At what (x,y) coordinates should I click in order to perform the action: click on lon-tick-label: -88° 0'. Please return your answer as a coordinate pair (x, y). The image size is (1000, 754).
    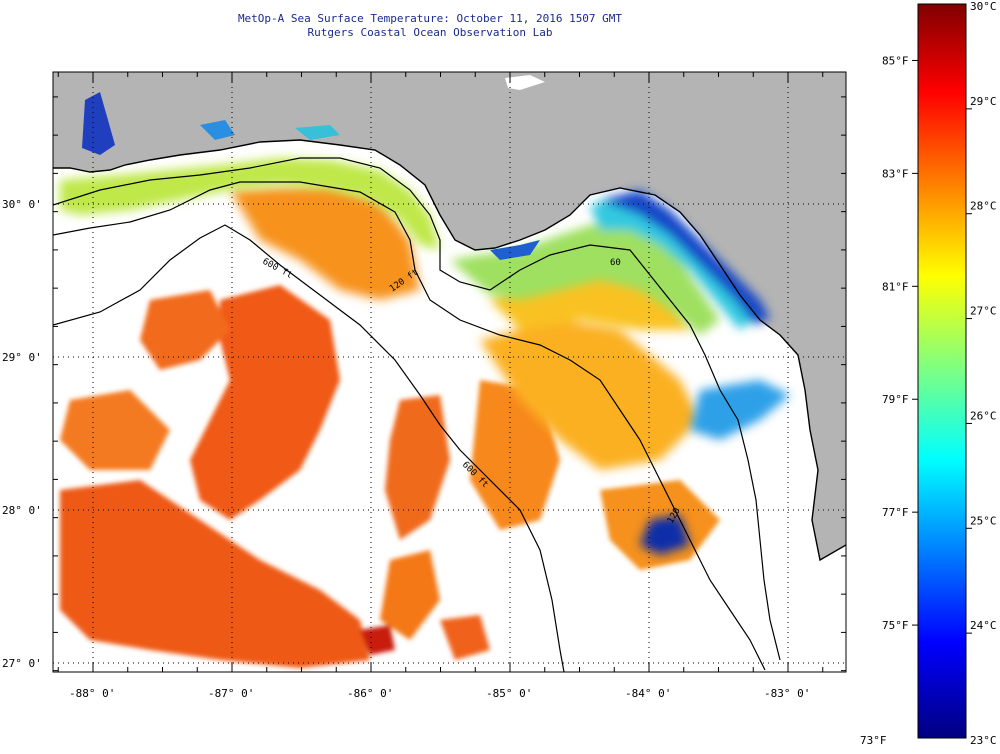
    Looking at the image, I should click on (92, 693).